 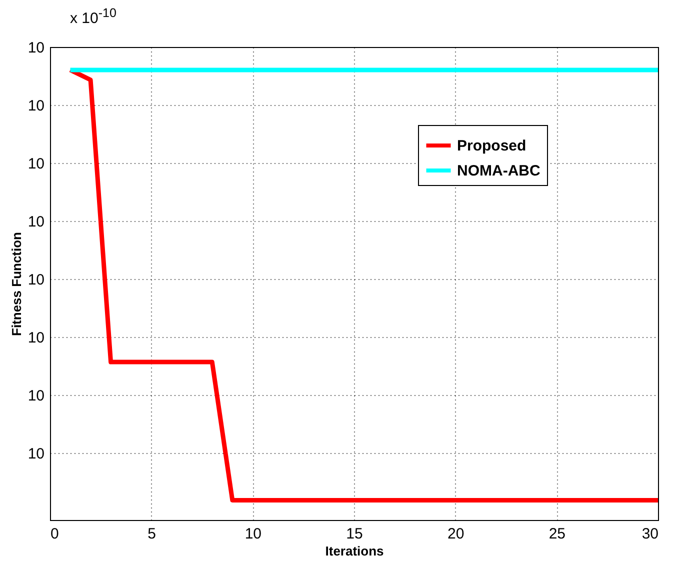 What do you see at coordinates (498, 171) in the screenshot?
I see `legend-label: NOMA-ABC` at bounding box center [498, 171].